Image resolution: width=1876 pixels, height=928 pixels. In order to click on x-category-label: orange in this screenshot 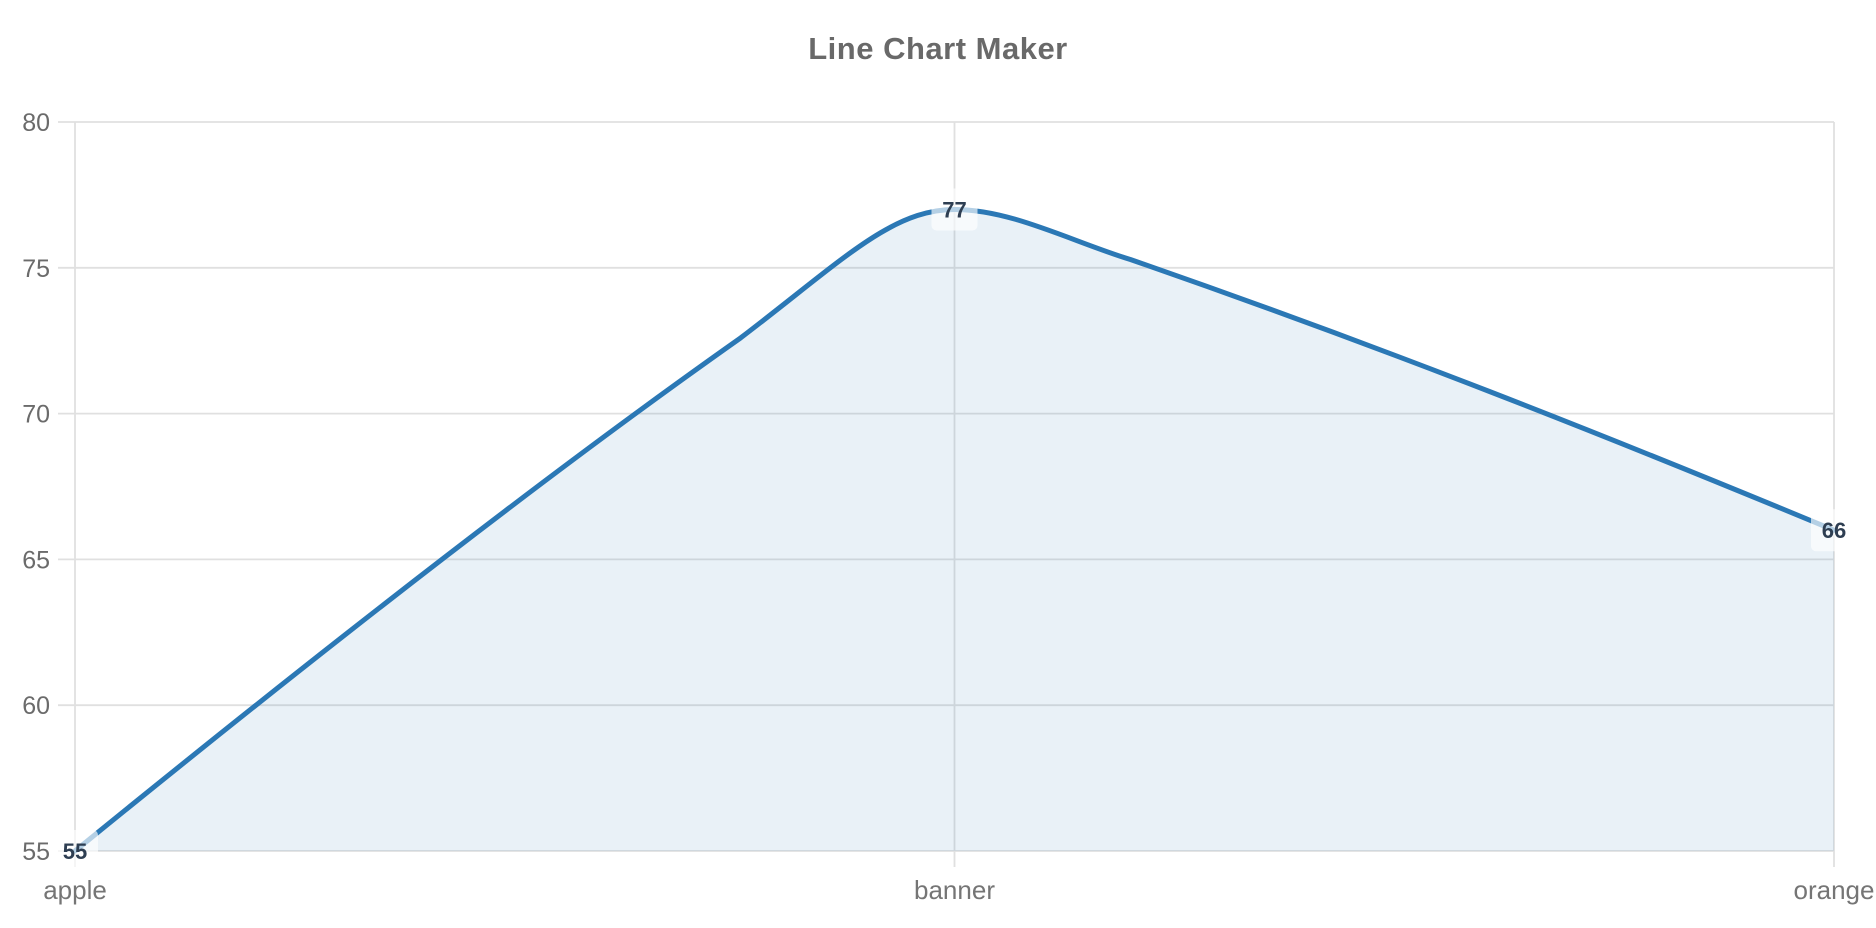, I will do `click(1834, 890)`.